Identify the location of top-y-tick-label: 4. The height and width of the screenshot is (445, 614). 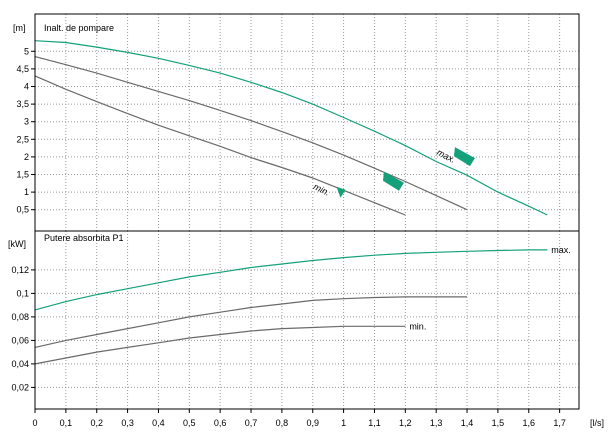
(26, 87).